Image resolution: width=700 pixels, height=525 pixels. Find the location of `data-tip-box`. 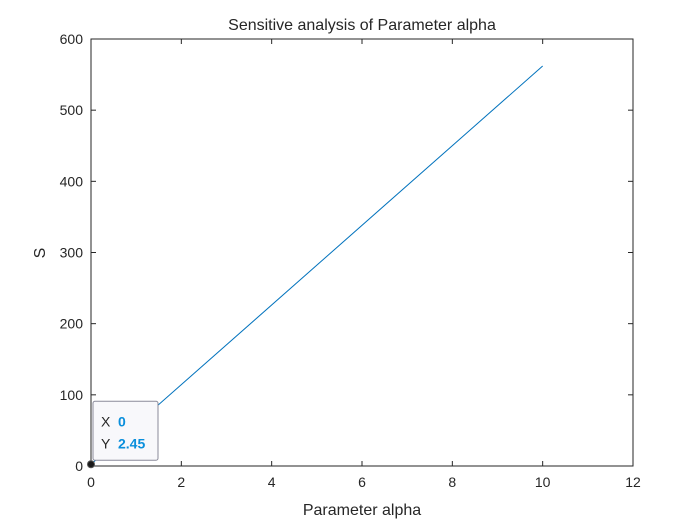

data-tip-box is located at coordinates (125, 430).